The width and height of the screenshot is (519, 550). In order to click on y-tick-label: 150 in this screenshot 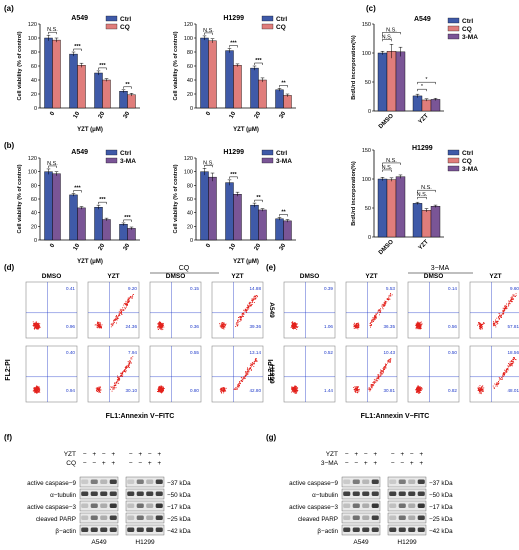, I will do `click(366, 25)`.